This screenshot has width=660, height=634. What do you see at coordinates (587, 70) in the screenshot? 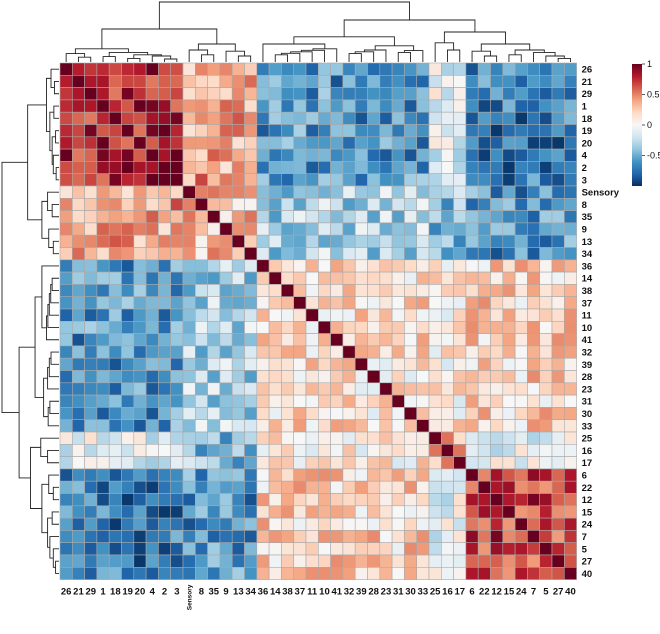
I see `row-label: 26` at bounding box center [587, 70].